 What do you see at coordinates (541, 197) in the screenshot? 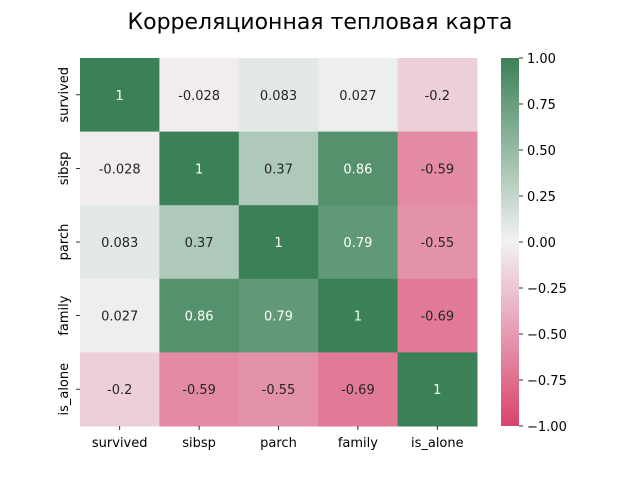
I see `colorbar-tick-label: 0.25` at bounding box center [541, 197].